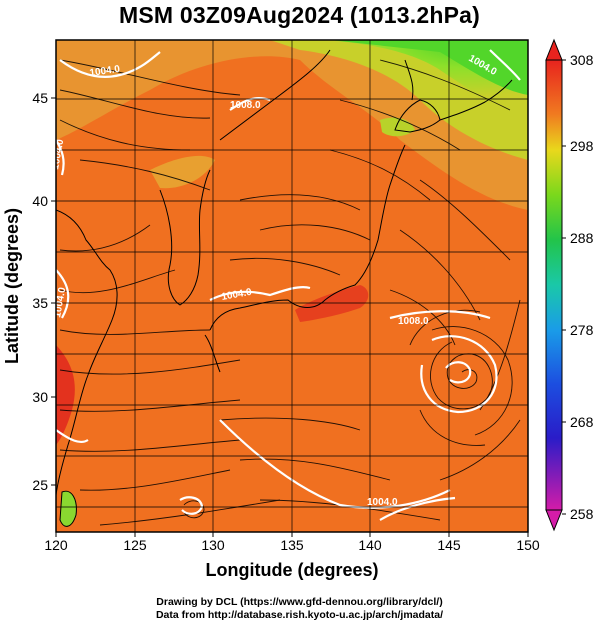  Describe the element at coordinates (449, 545) in the screenshot. I see `lon-tick-label: 145` at that location.